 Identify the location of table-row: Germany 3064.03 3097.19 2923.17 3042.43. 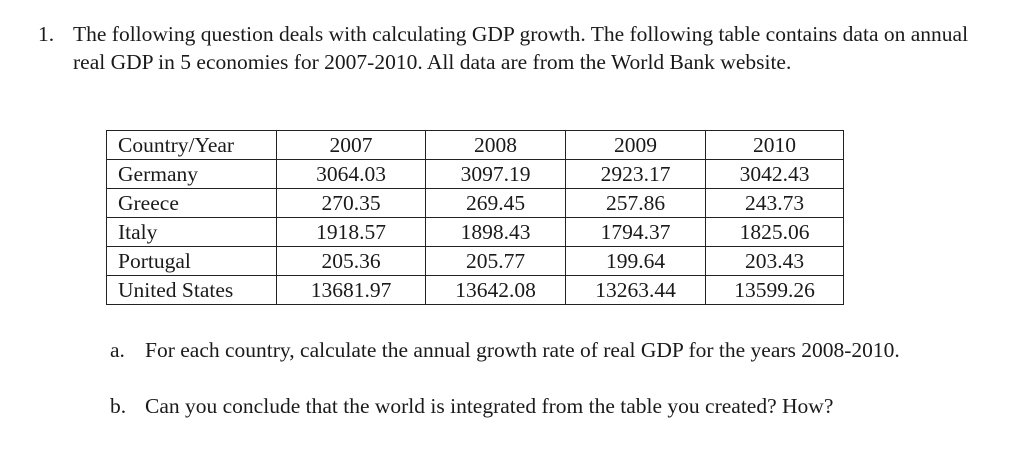
(475, 174).